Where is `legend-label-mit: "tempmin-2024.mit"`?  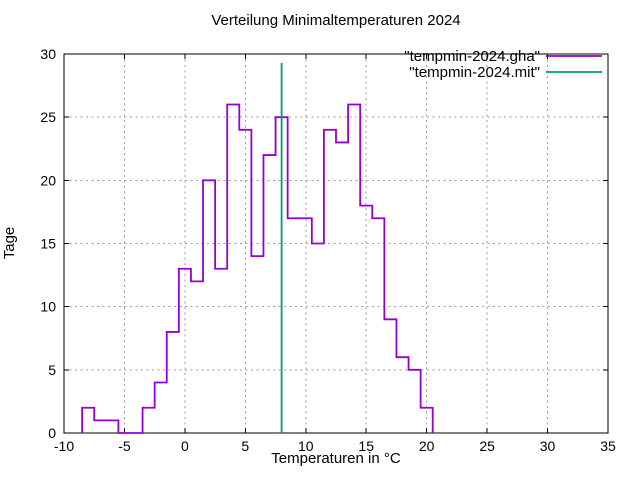 legend-label-mit: "tempmin-2024.mit" is located at coordinates (474, 72).